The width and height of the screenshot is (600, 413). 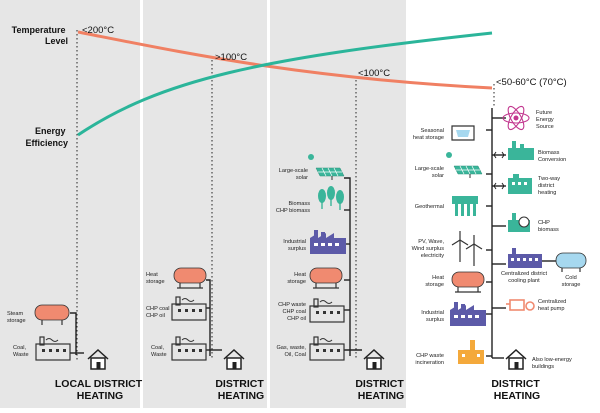 What do you see at coordinates (428, 249) in the screenshot?
I see `gen4-pv-label: PV, Wave, Wind surplus electricity` at bounding box center [428, 249].